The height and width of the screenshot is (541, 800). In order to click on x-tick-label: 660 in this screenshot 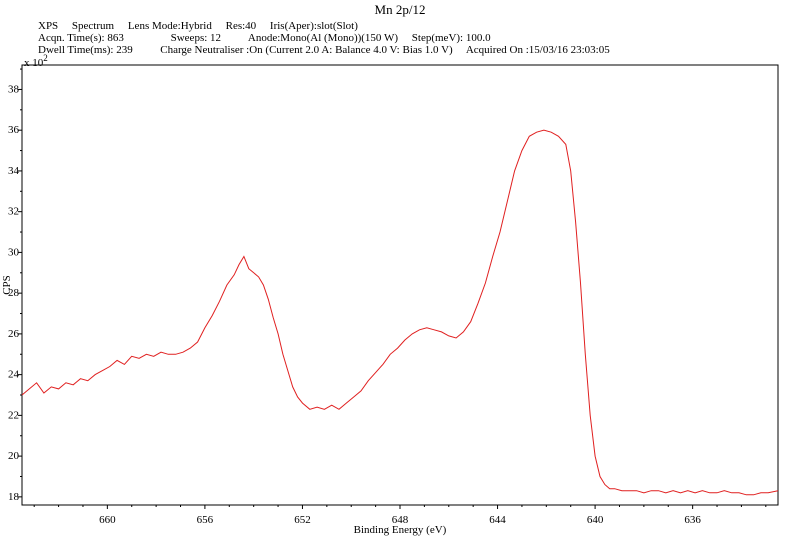, I will do `click(107, 520)`.